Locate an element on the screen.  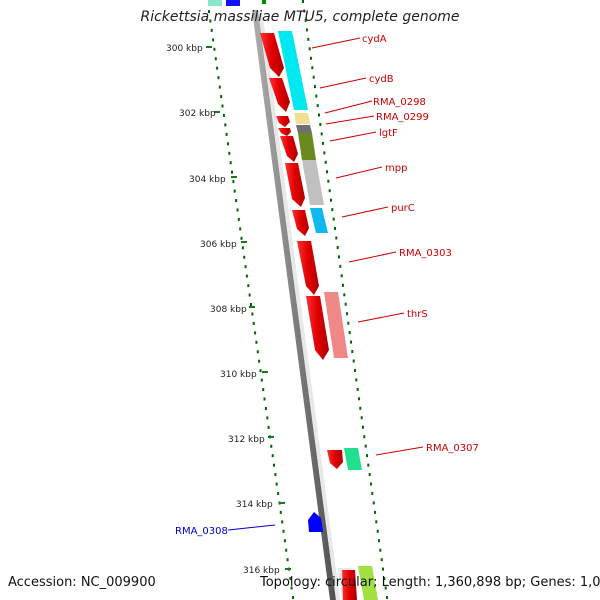
backbone-shadow is located at coordinates (299, 305).